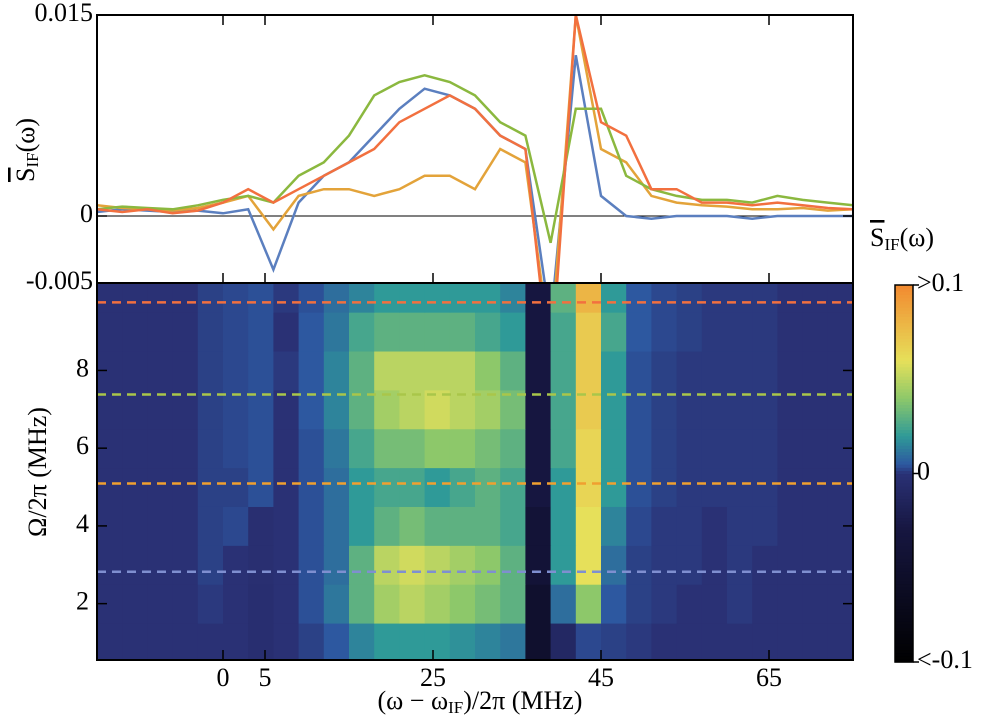 The height and width of the screenshot is (724, 1000). What do you see at coordinates (32, 159) in the screenshot?
I see `label-part: IF` at bounding box center [32, 159].